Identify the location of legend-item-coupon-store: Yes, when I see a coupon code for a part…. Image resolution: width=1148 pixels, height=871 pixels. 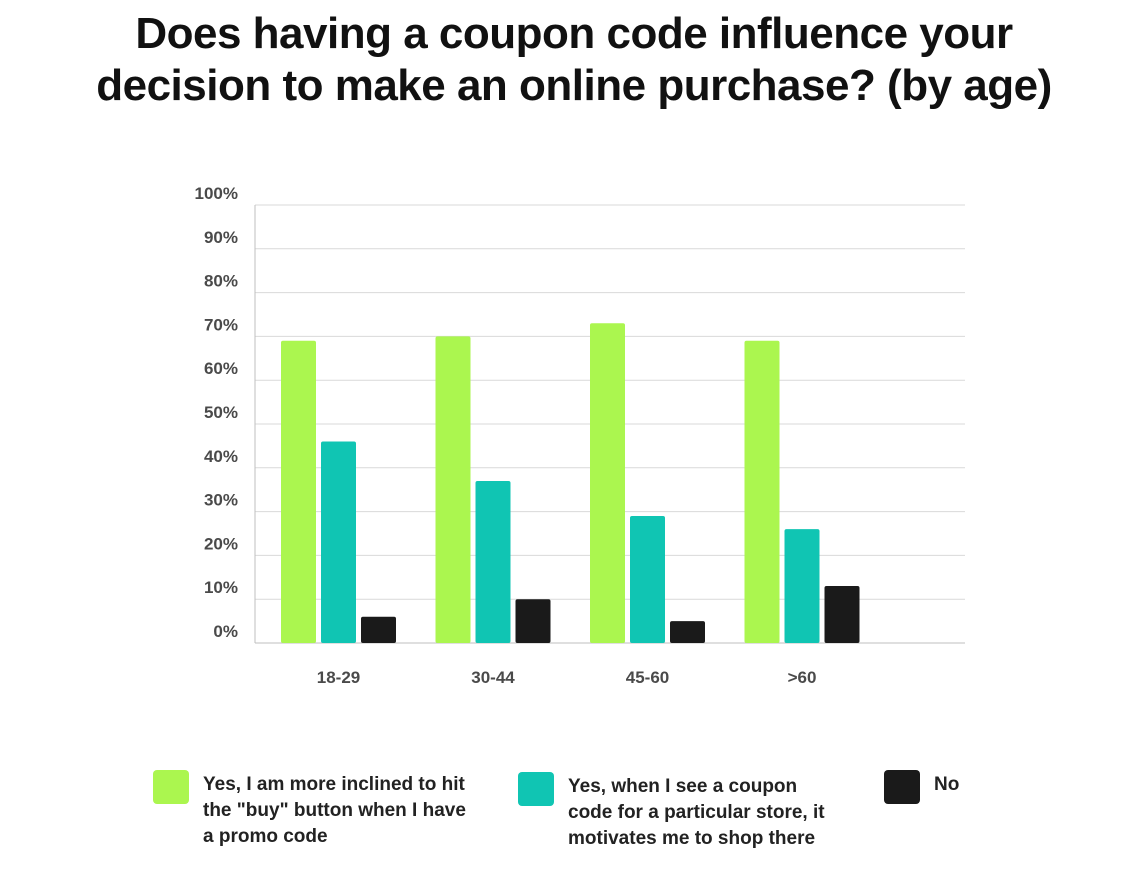
(671, 812).